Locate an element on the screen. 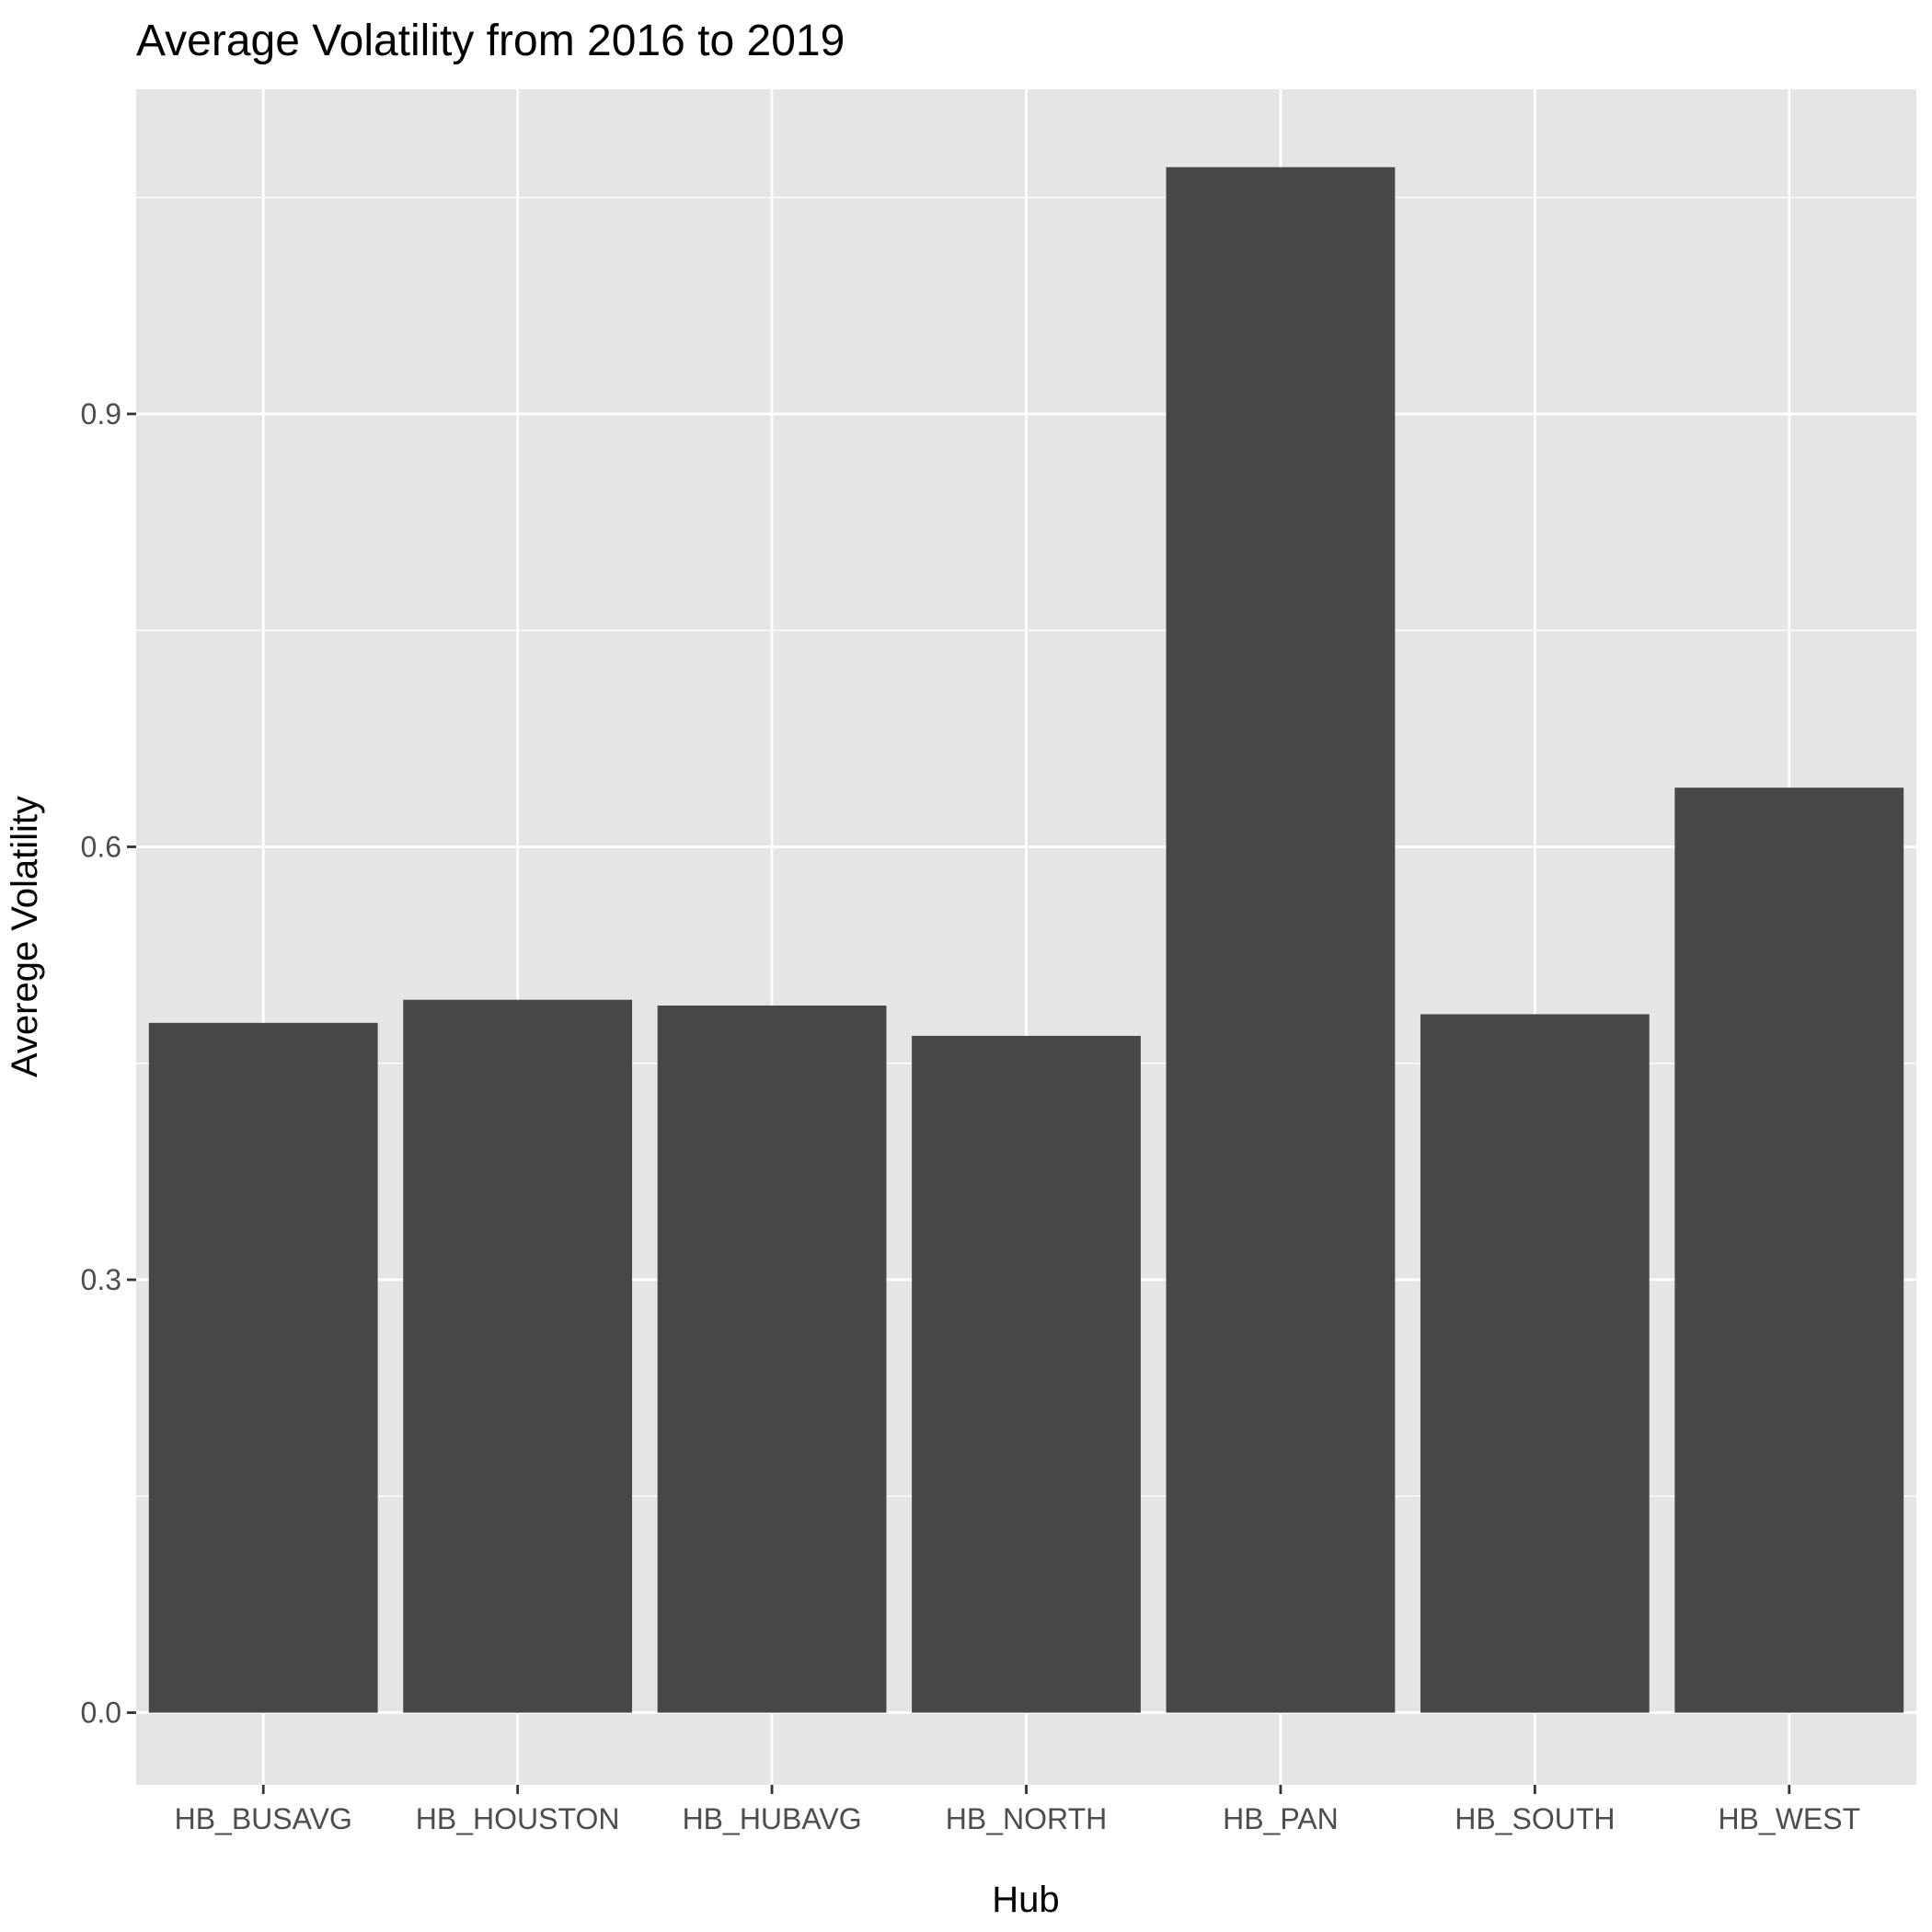 This screenshot has height=1932, width=1932. bar-hb-houston is located at coordinates (518, 1356).